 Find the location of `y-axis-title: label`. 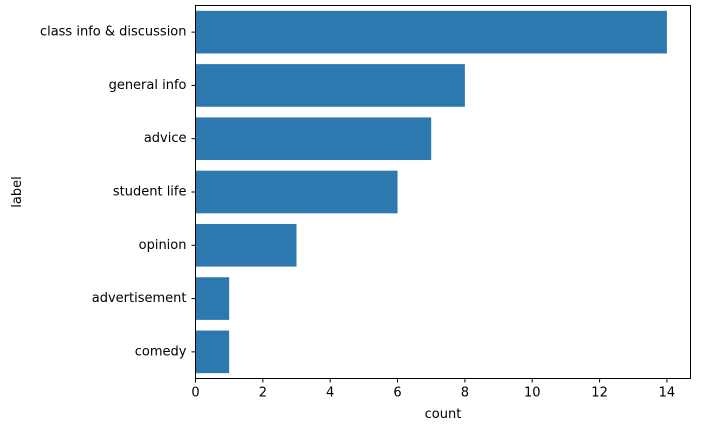

y-axis-title: label is located at coordinates (17, 191).